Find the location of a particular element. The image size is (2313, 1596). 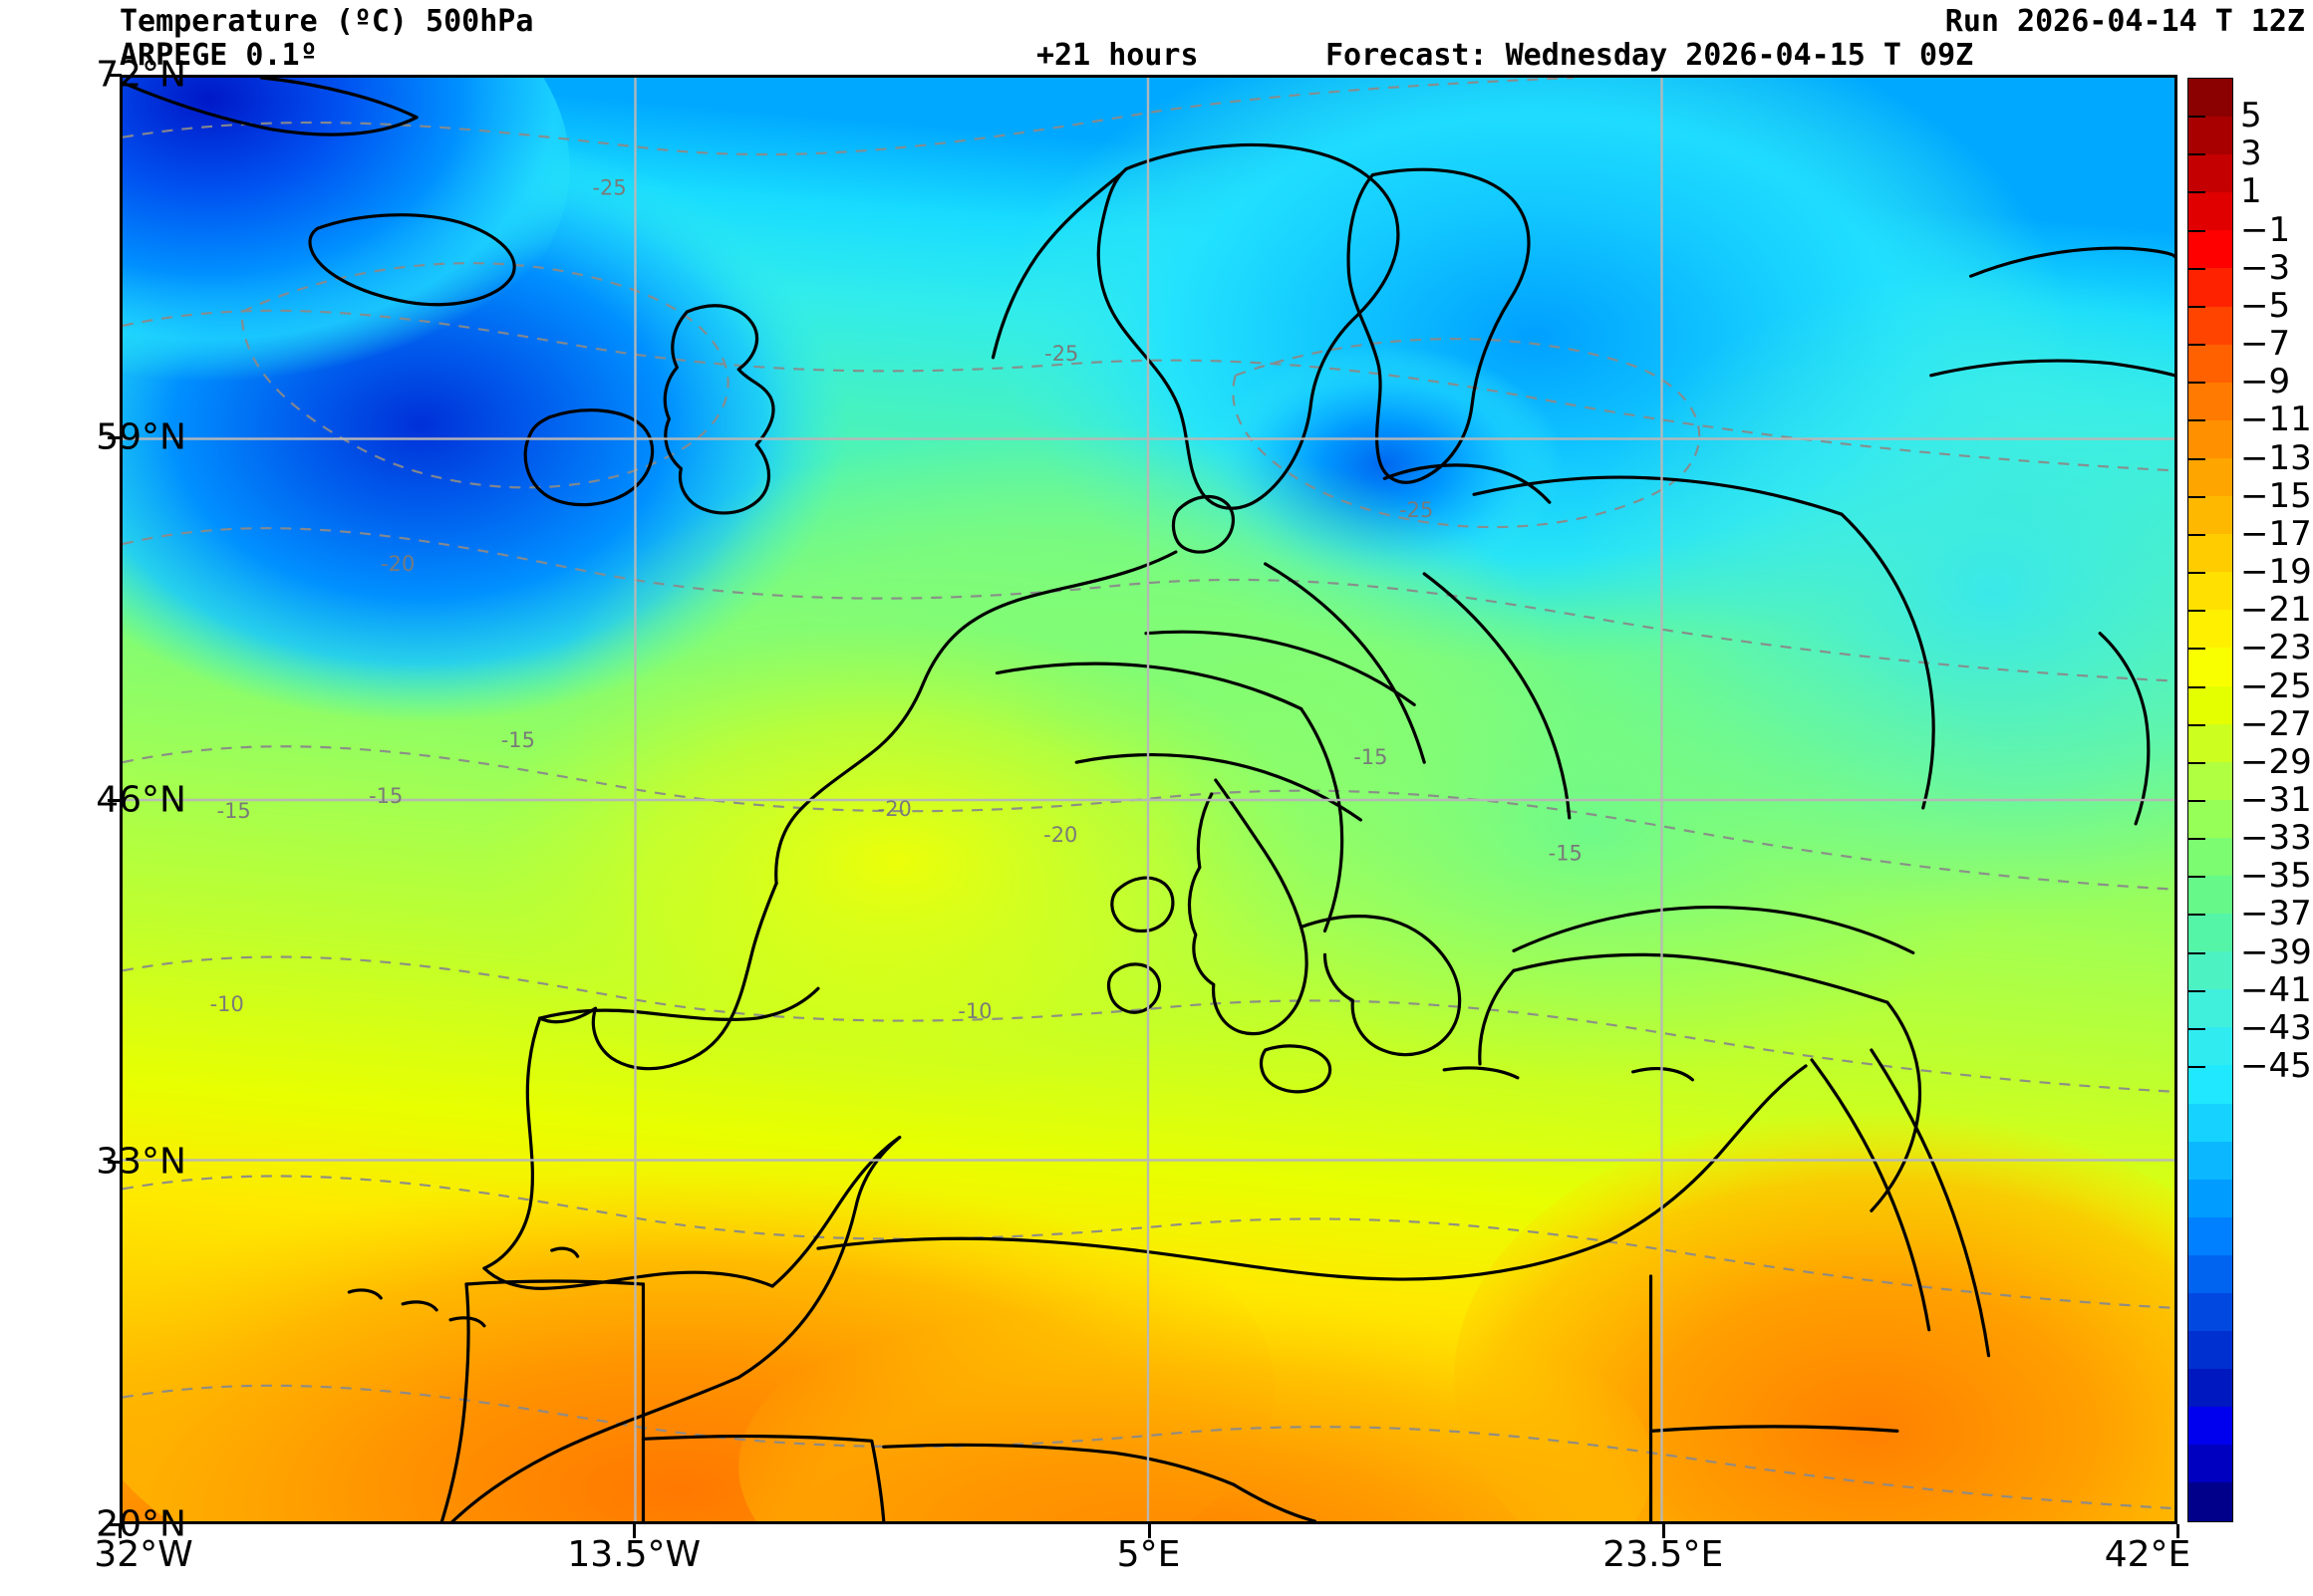

x-axis-tick-label: 32°W is located at coordinates (143, 1554).